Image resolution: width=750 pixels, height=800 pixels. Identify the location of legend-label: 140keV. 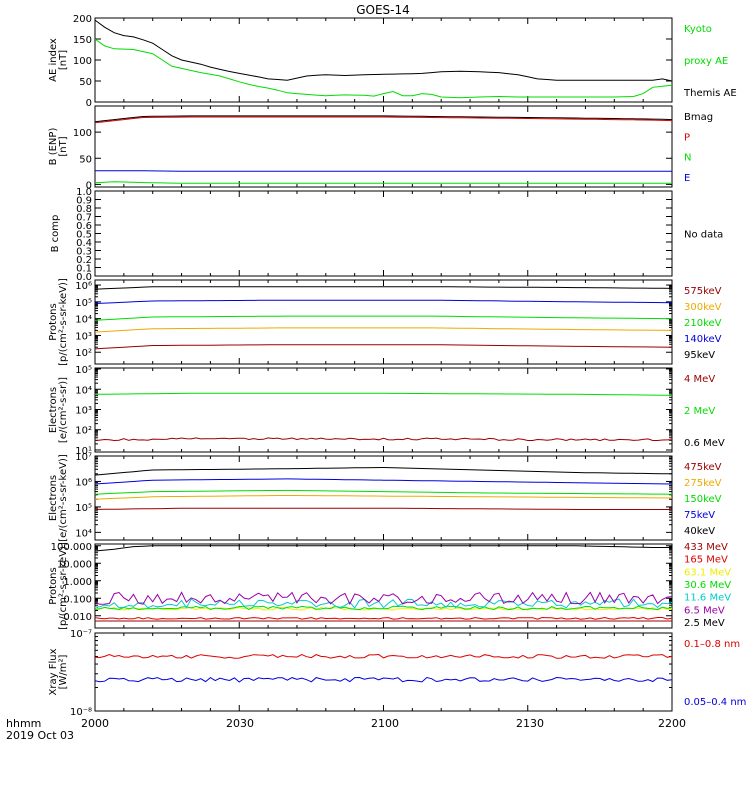
(703, 339).